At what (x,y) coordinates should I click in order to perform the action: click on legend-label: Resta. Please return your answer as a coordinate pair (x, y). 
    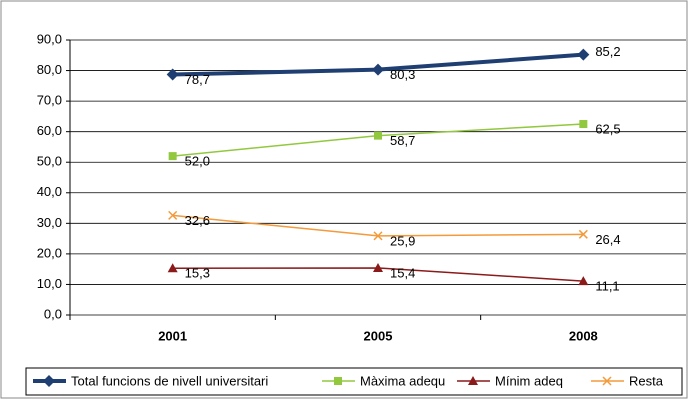
    Looking at the image, I should click on (646, 380).